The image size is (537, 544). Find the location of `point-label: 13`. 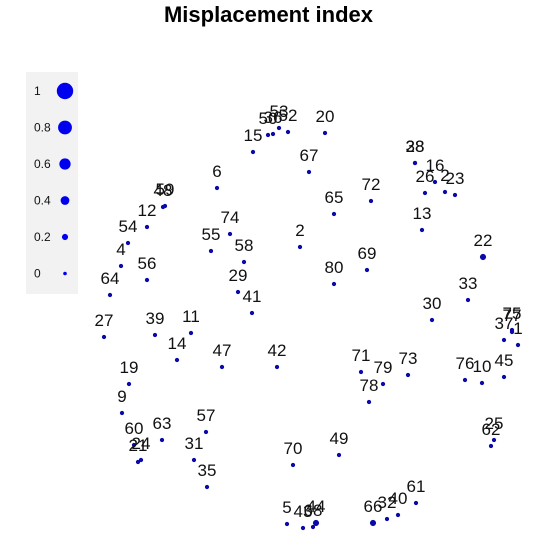

point-label: 13 is located at coordinates (422, 213).